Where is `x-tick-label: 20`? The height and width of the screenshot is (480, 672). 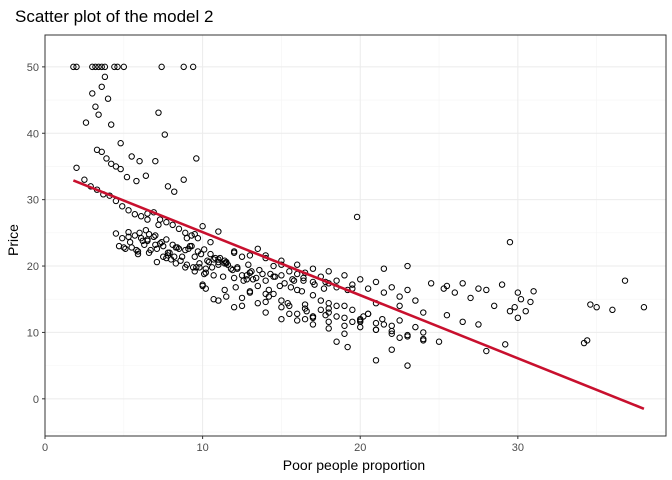 x-tick-label: 20 is located at coordinates (360, 448).